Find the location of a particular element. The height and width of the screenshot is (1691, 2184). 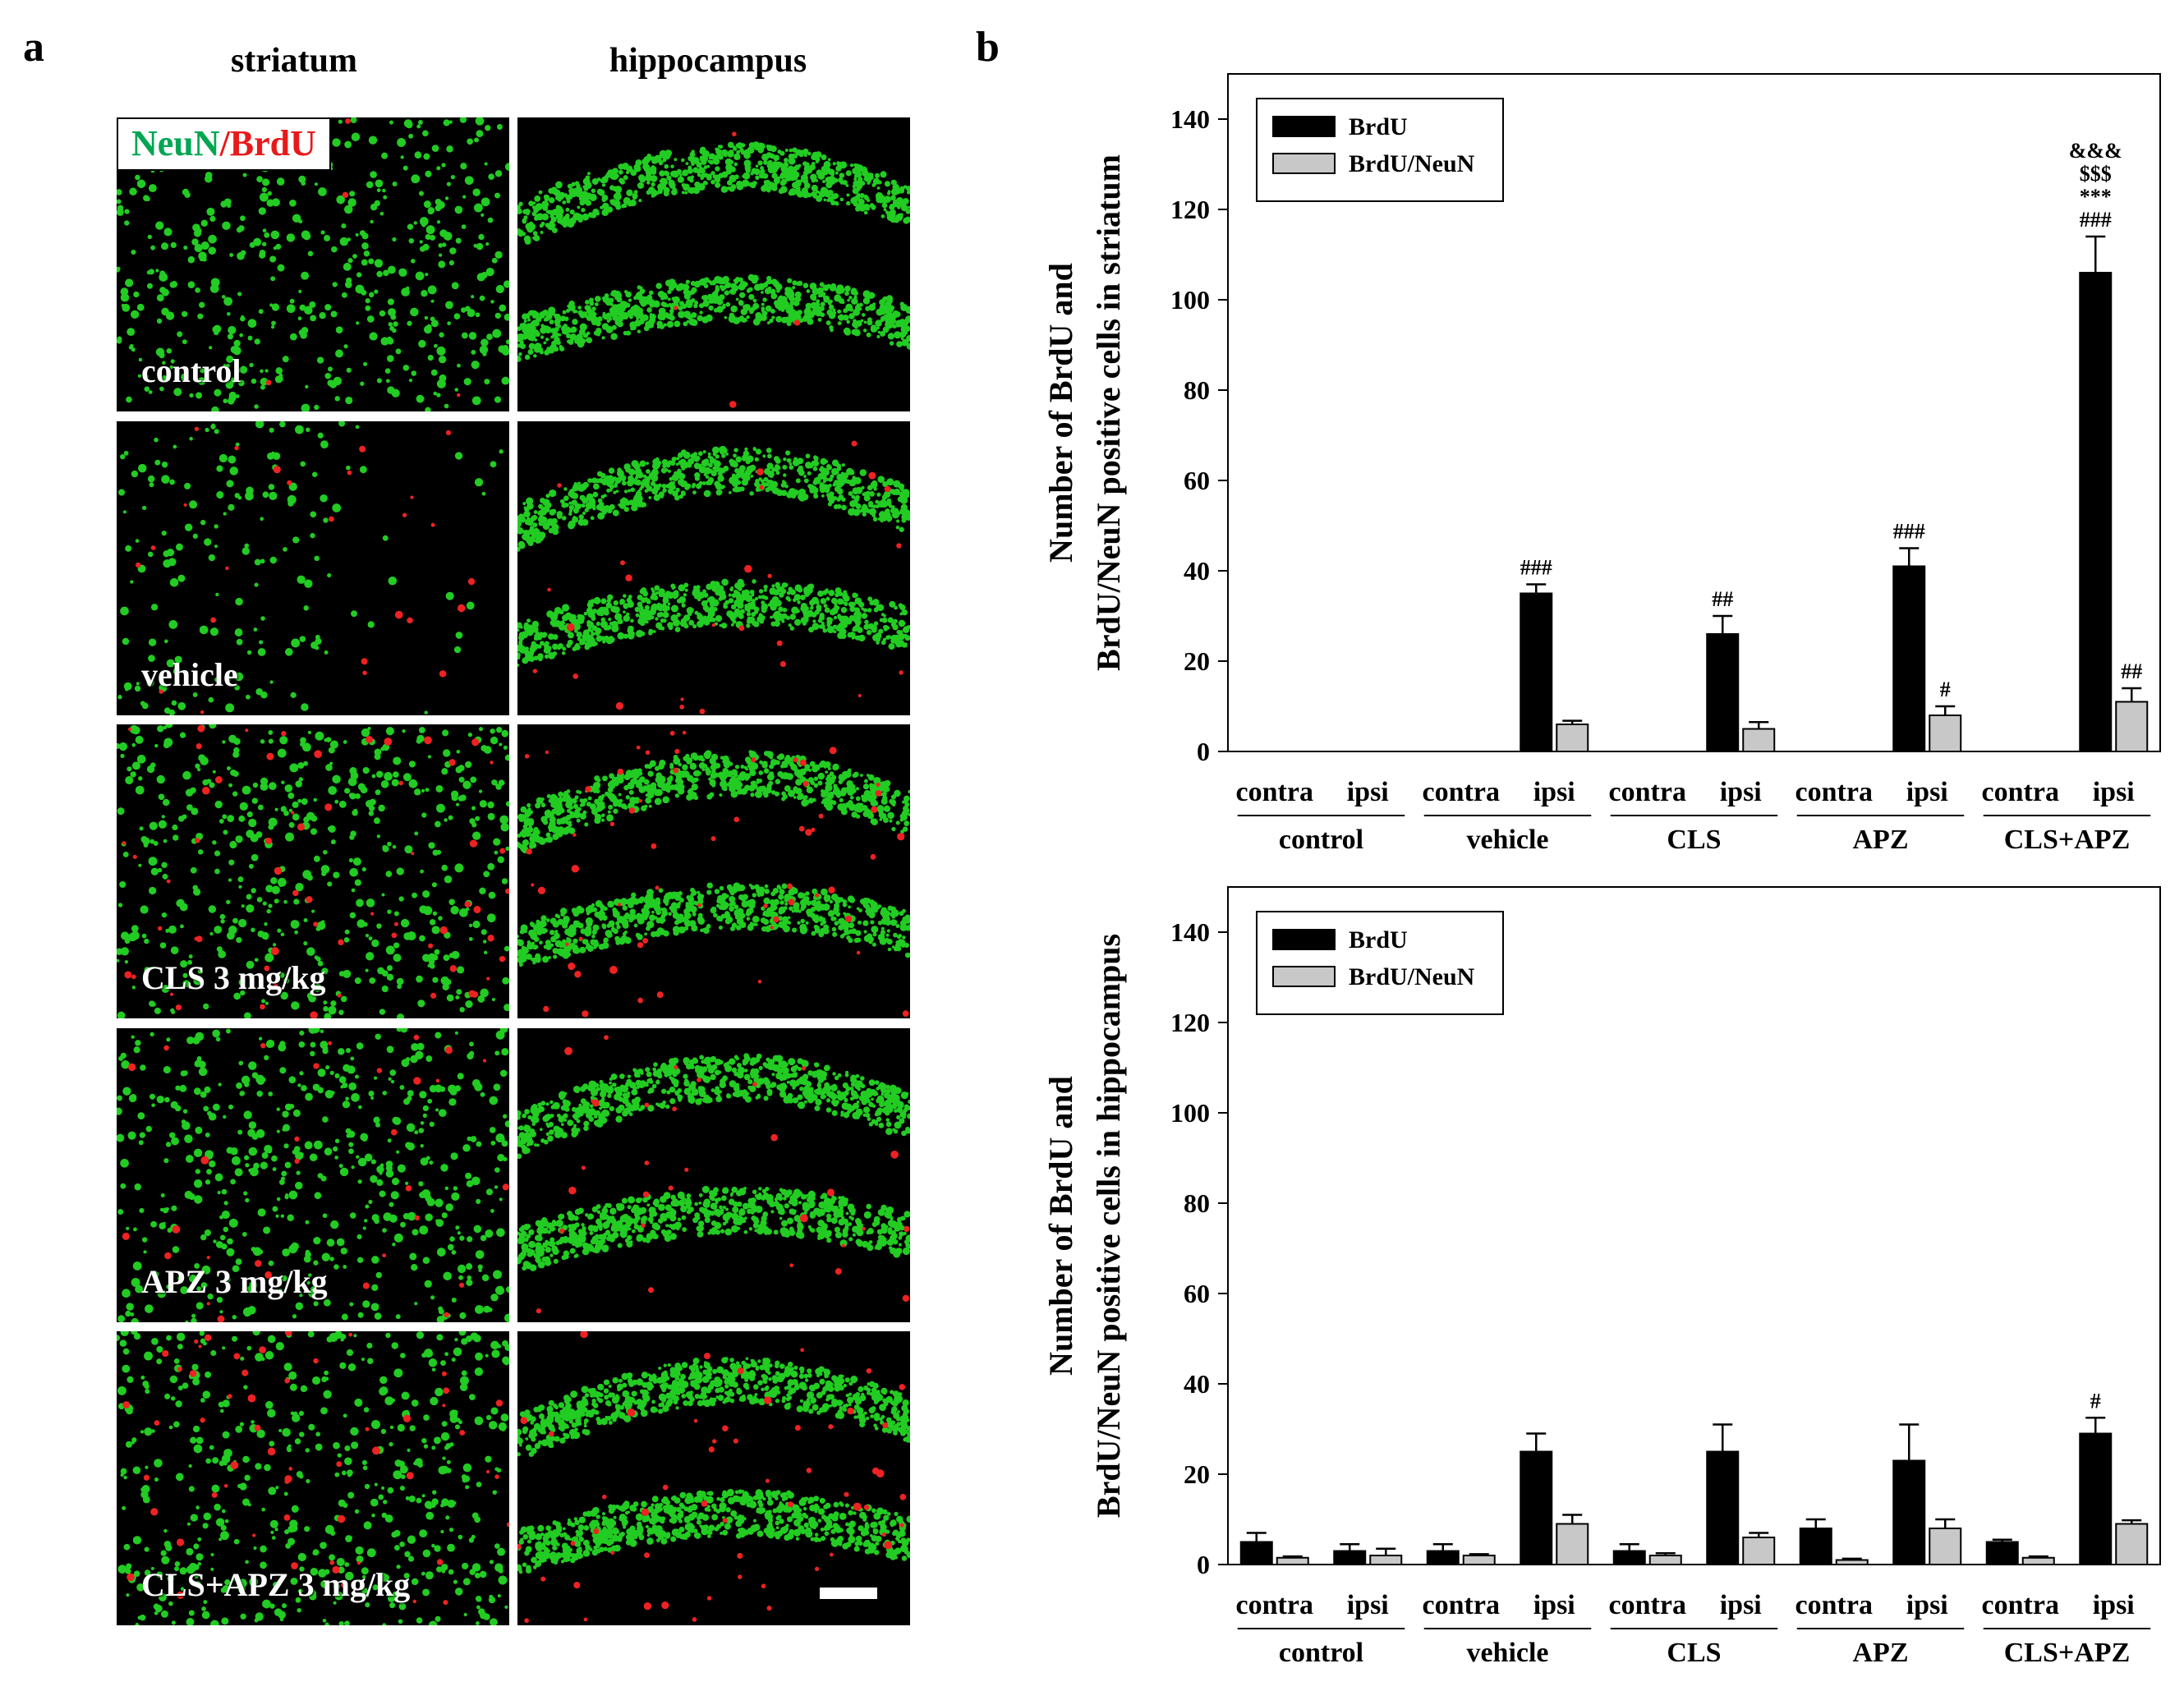

treatment-label: CLS 3 mg/kg is located at coordinates (233, 977).